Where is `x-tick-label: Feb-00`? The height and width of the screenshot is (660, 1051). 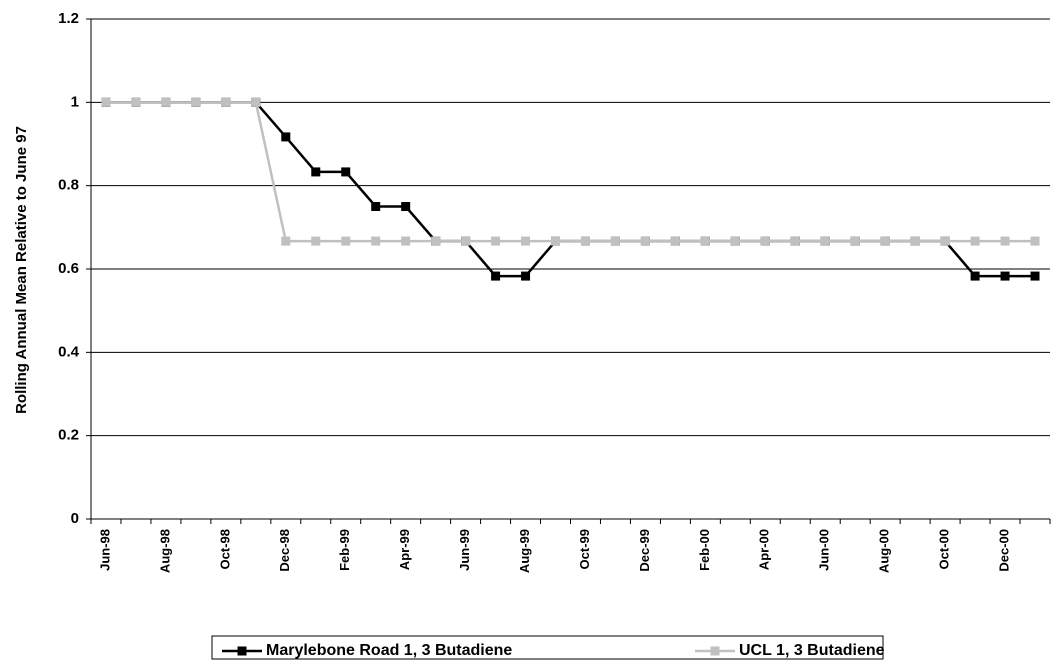
x-tick-label: Feb-00 is located at coordinates (704, 550).